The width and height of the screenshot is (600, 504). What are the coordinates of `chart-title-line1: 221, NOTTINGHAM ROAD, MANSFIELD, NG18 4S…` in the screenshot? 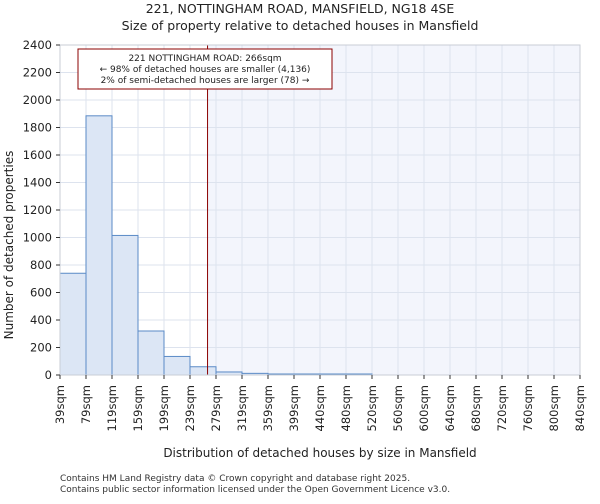 It's located at (300, 8).